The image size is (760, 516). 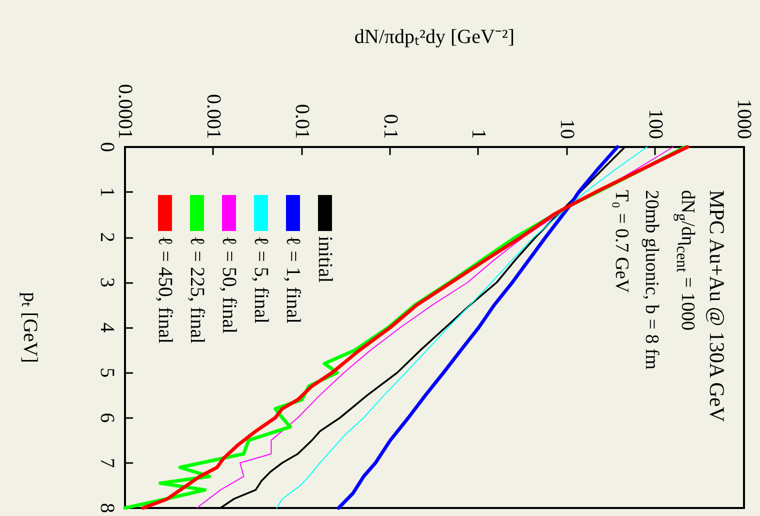 What do you see at coordinates (229, 285) in the screenshot?
I see `legend-label: ℓ = 50, final` at bounding box center [229, 285].